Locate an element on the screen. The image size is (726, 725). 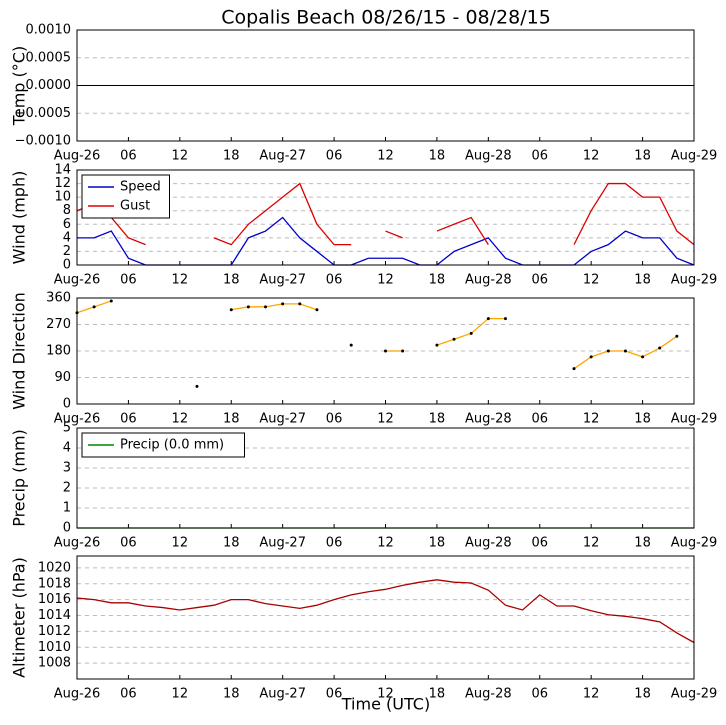
y-axis-label: Temp (°C) is located at coordinates (19, 86).